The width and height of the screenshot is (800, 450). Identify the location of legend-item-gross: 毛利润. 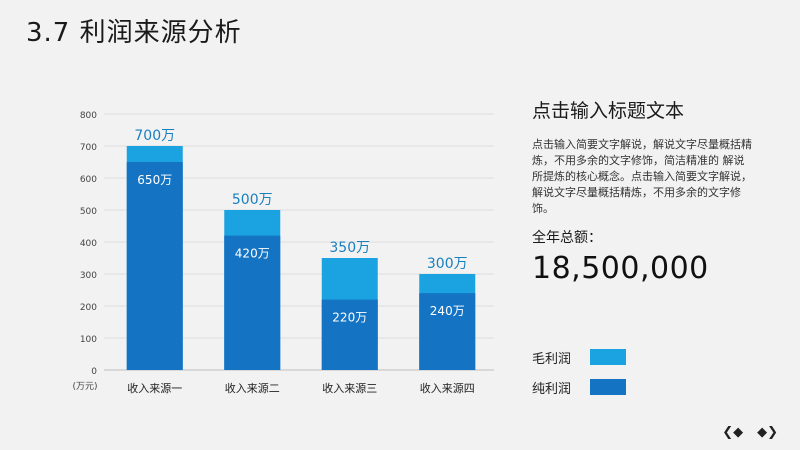
(579, 357).